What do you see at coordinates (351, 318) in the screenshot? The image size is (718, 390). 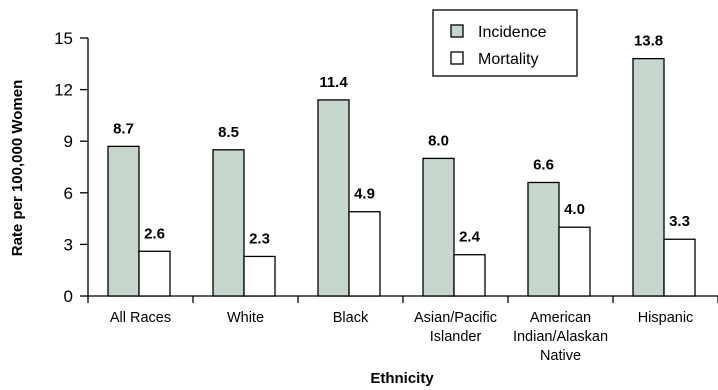 I see `x-tick-label: Black` at bounding box center [351, 318].